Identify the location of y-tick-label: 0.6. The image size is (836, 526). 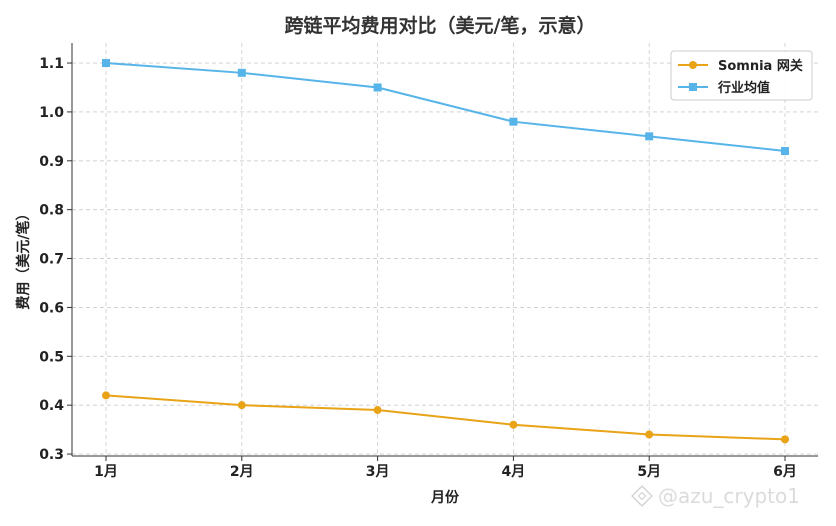
(51, 308).